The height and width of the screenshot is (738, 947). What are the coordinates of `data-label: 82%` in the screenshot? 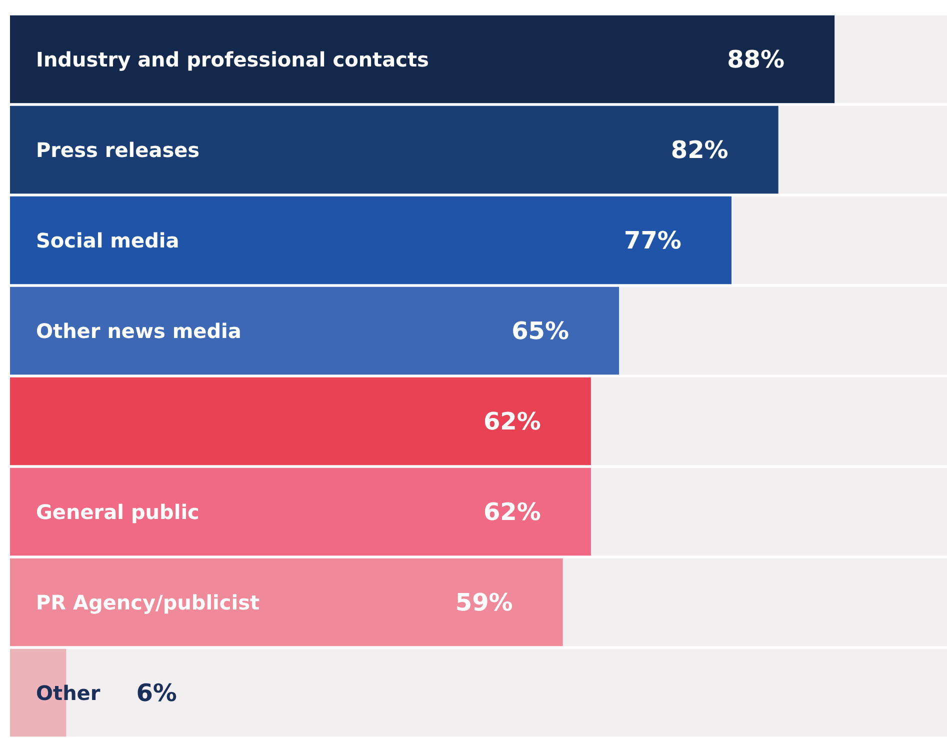 It's located at (699, 150).